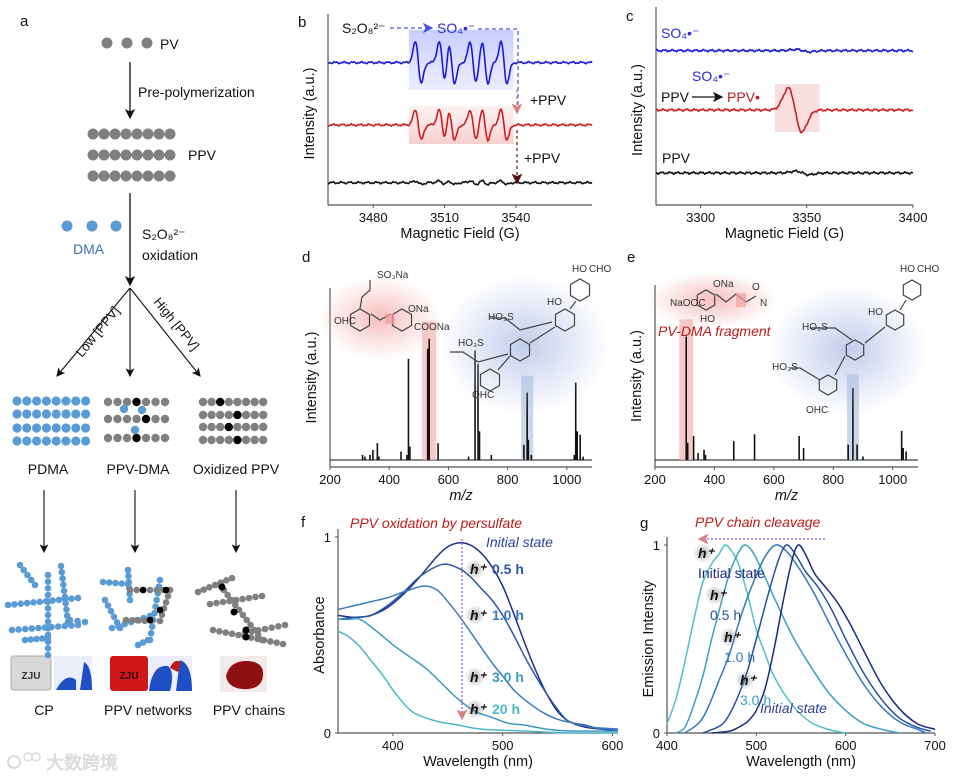 The width and height of the screenshot is (968, 782). What do you see at coordinates (508, 677) in the screenshot?
I see `label-time-3: 3.0 h` at bounding box center [508, 677].